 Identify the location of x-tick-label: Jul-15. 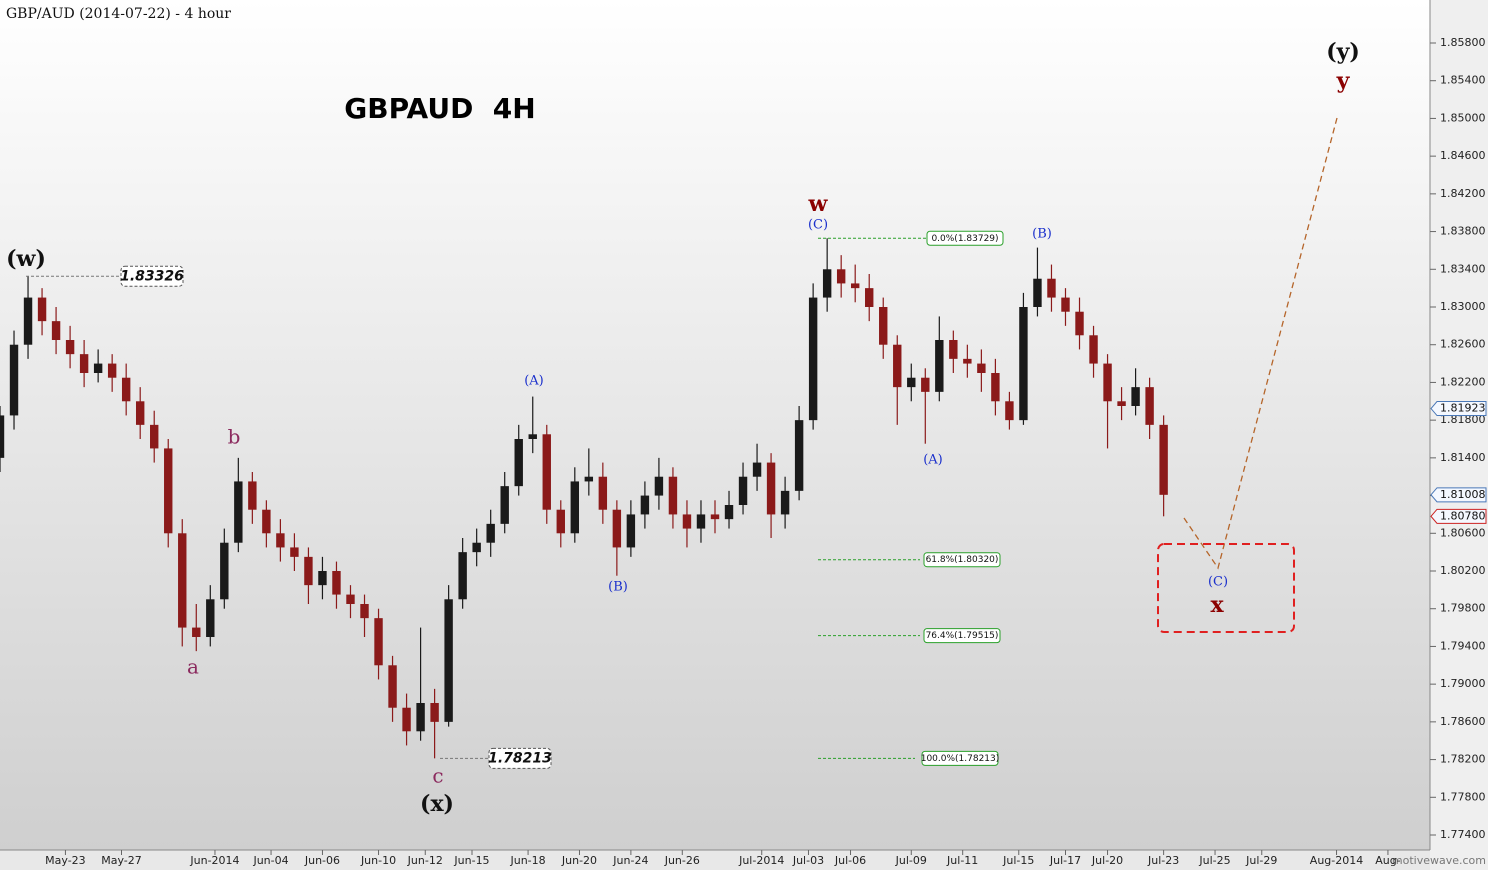
(1018, 860).